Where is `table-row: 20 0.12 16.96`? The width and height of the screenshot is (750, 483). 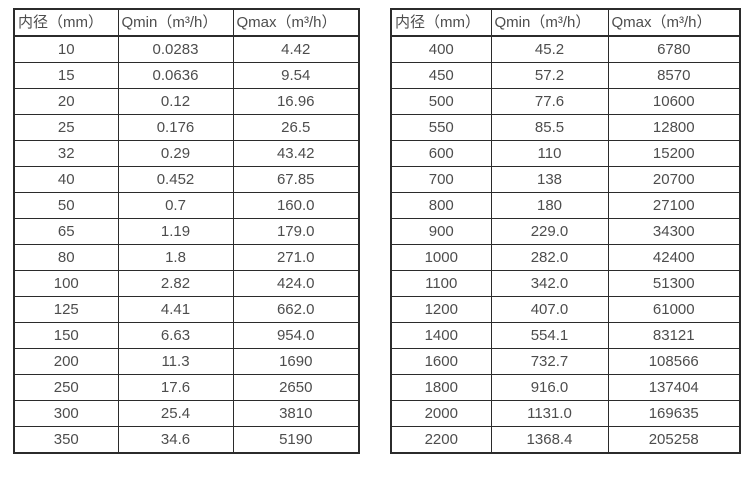 table-row: 20 0.12 16.96 is located at coordinates (186, 101).